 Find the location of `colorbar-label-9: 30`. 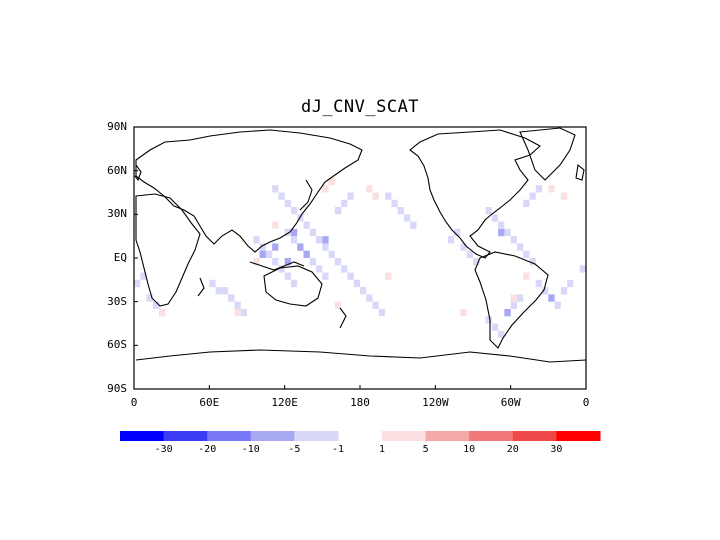

colorbar-label-9: 30 is located at coordinates (556, 449).